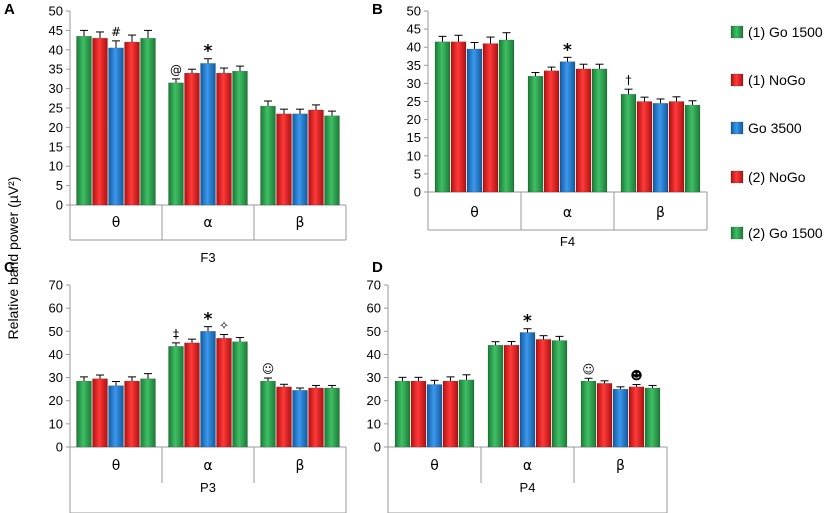 This screenshot has height=513, width=827. I want to click on legend-label: (1) Go 1500, so click(785, 32).